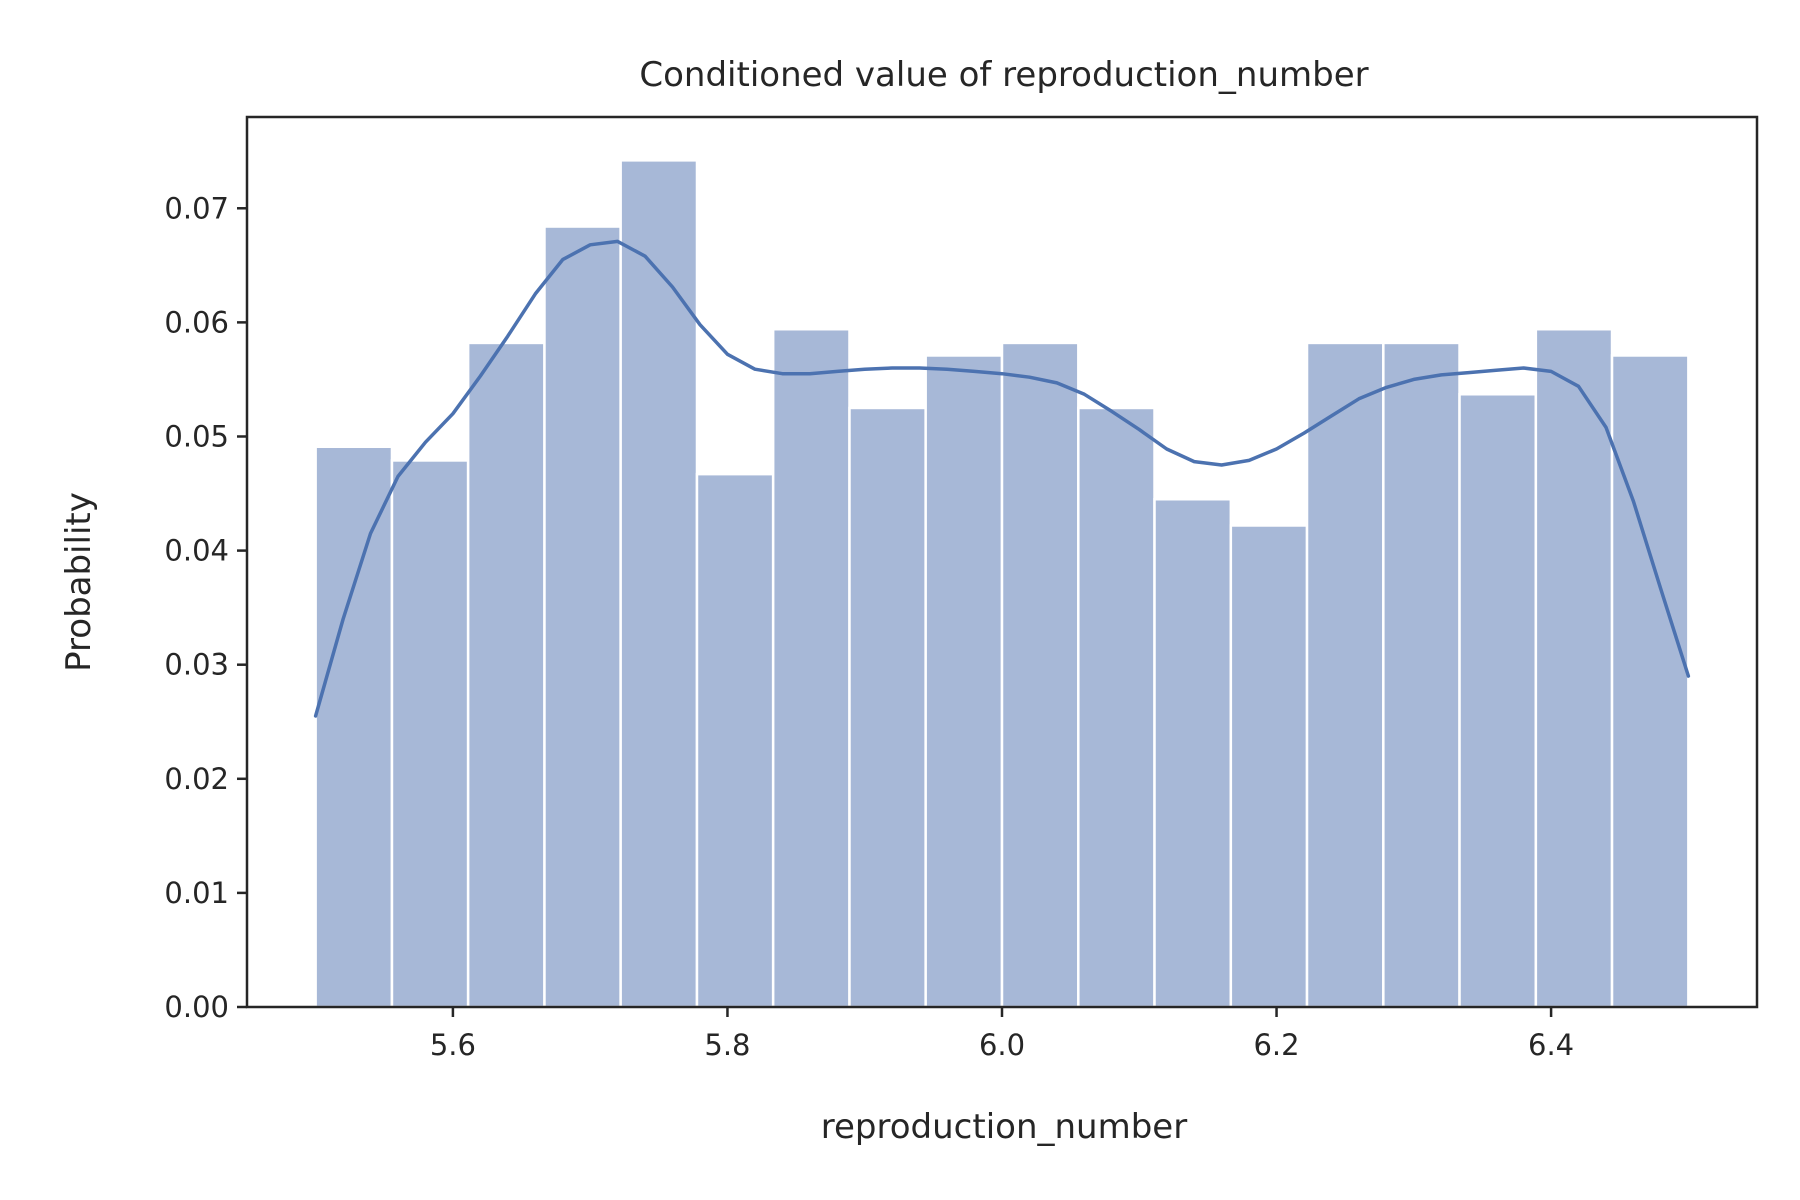 This screenshot has width=1800, height=1200. What do you see at coordinates (453, 1045) in the screenshot?
I see `x-tick-label: 5.6` at bounding box center [453, 1045].